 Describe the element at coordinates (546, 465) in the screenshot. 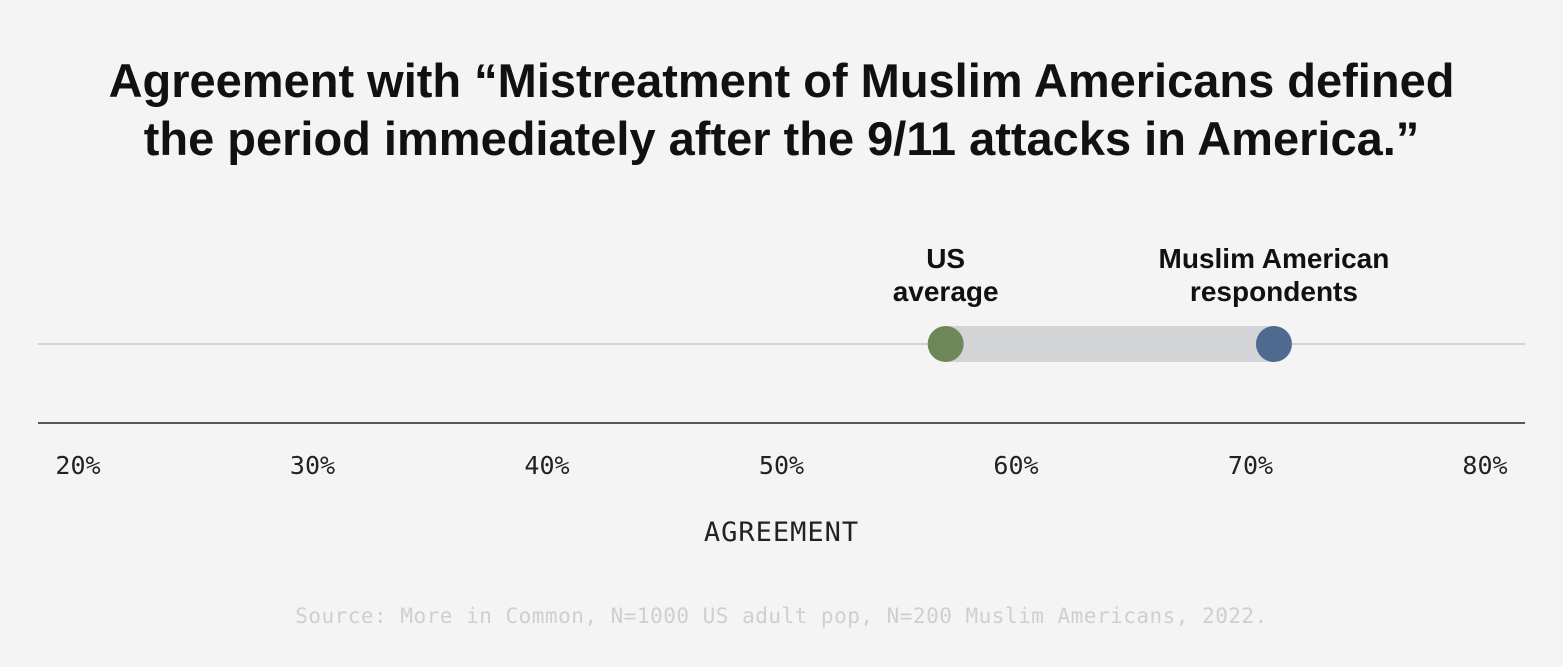

I see `x-tick-label-40: 40%` at that location.